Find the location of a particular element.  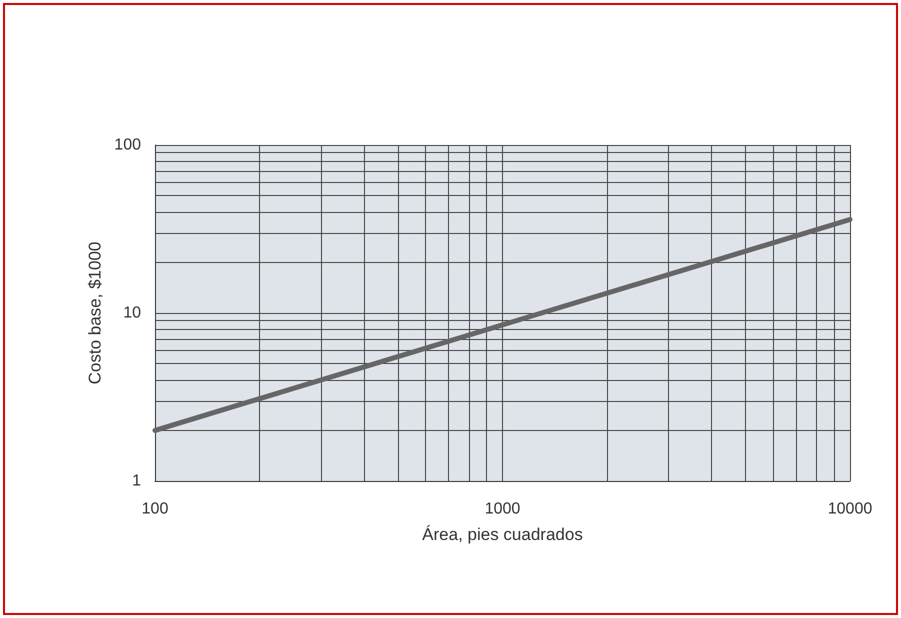

y-tick-label: 100 is located at coordinates (128, 145).